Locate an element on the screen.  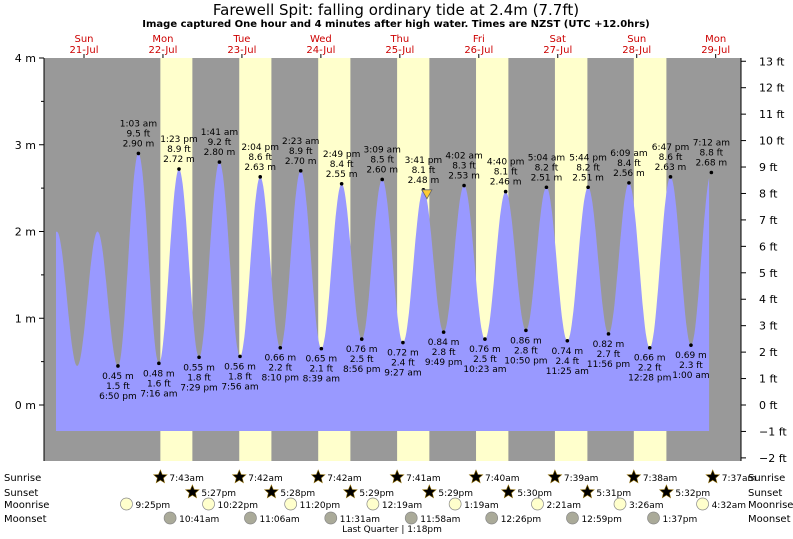
sunset-row-label-right: Sunset is located at coordinates (765, 493).